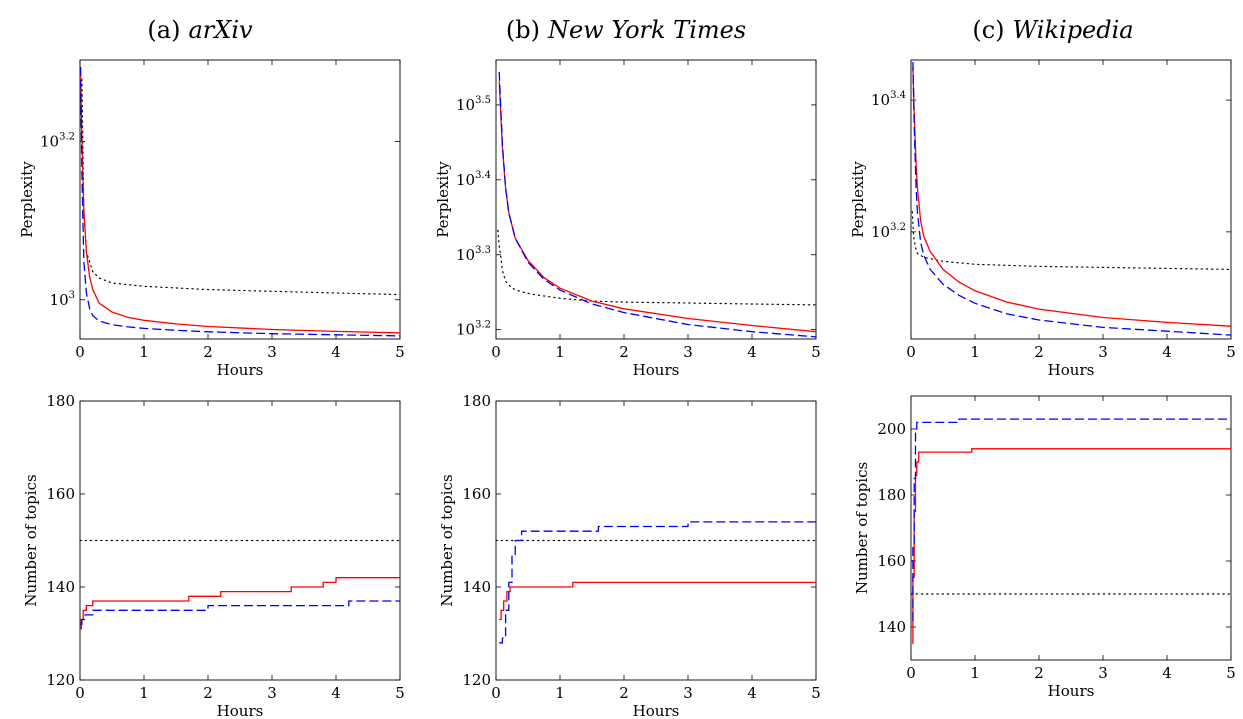 This screenshot has height=719, width=1243. I want to click on panel-title-text: New York Times, so click(646, 30).